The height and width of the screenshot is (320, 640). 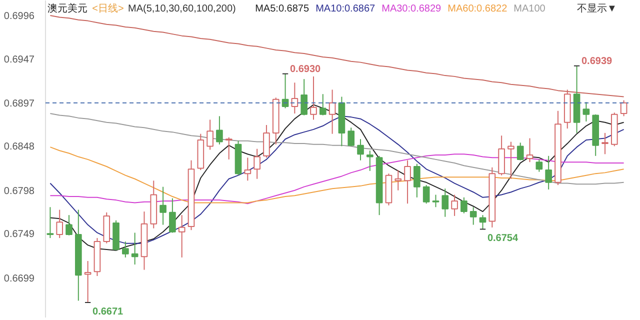 I want to click on annotation: 0.6671, so click(x=108, y=312).